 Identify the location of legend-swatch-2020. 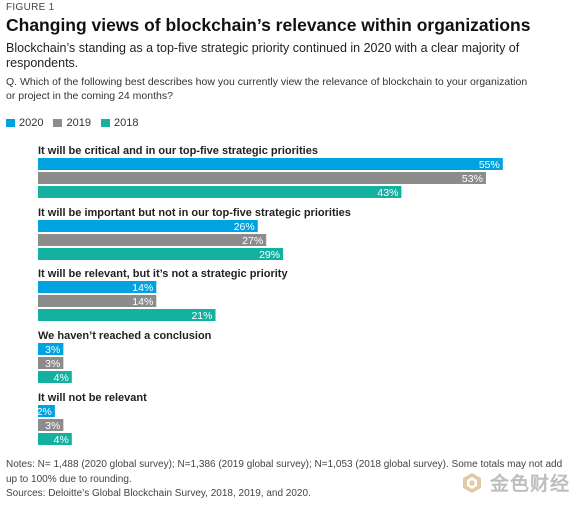
(10, 123).